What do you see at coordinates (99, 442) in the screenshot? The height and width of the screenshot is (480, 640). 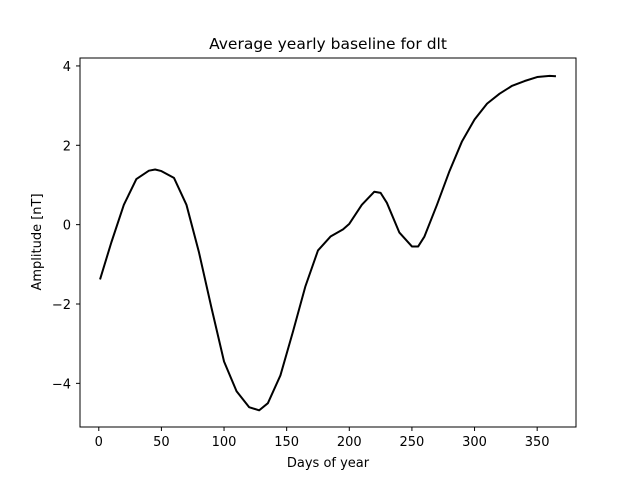 I see `x-tick-label: 0` at bounding box center [99, 442].